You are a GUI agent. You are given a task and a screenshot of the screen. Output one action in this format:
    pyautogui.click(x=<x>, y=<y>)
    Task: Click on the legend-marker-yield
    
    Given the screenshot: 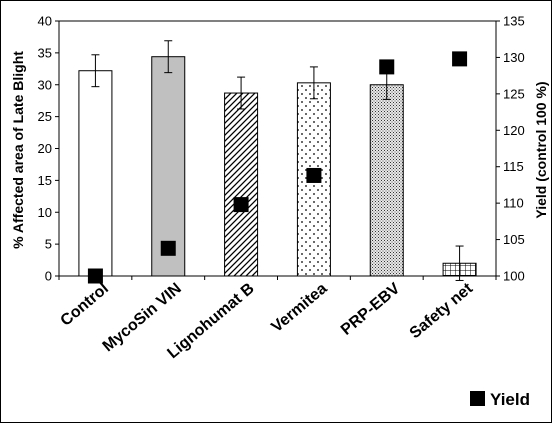 What is the action you would take?
    pyautogui.click(x=477, y=398)
    